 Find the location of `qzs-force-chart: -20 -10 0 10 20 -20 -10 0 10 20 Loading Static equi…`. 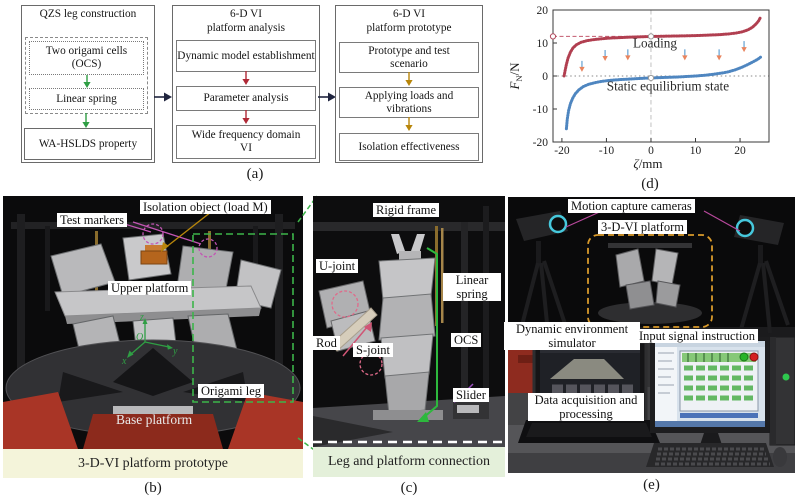

qzs-force-chart: -20 -10 0 10 20 -20 -10 0 10 20 Loading Static equi… is located at coordinates (638, 88).